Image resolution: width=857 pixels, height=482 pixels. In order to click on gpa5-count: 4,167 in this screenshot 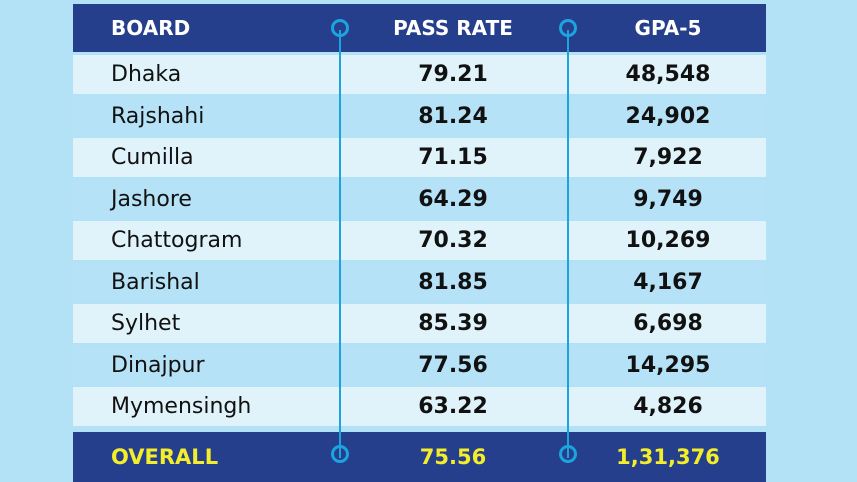, I will do `click(668, 282)`.